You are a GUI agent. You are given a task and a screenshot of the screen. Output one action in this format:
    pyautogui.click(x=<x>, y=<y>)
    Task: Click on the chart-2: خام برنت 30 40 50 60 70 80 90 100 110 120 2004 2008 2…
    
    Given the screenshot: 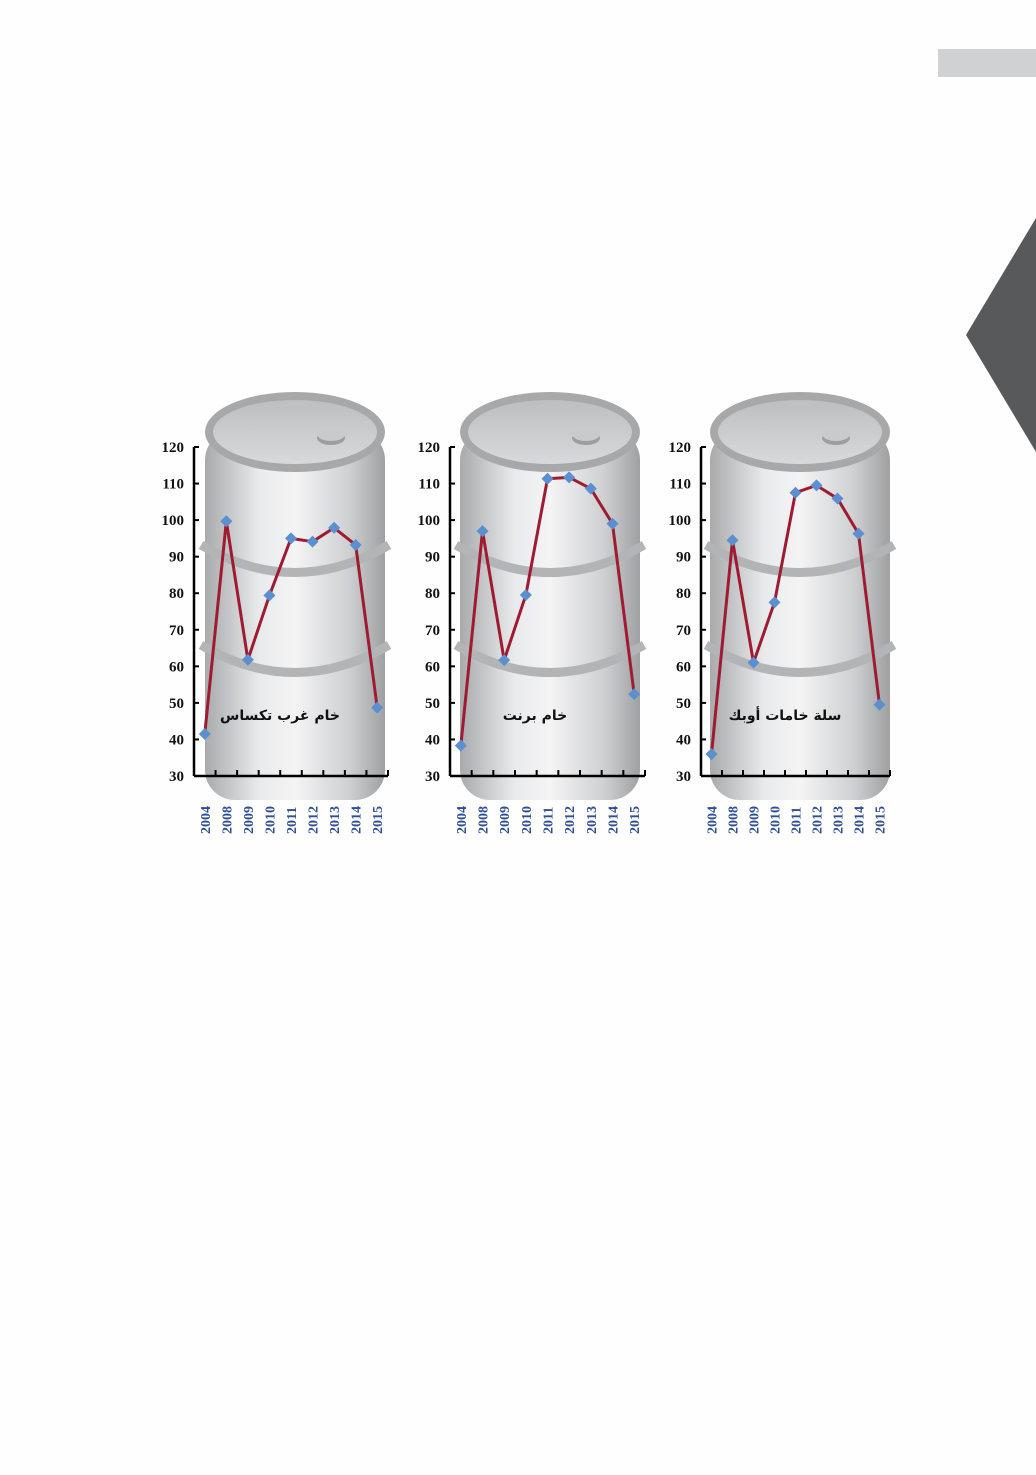 What is the action you would take?
    pyautogui.click(x=532, y=613)
    